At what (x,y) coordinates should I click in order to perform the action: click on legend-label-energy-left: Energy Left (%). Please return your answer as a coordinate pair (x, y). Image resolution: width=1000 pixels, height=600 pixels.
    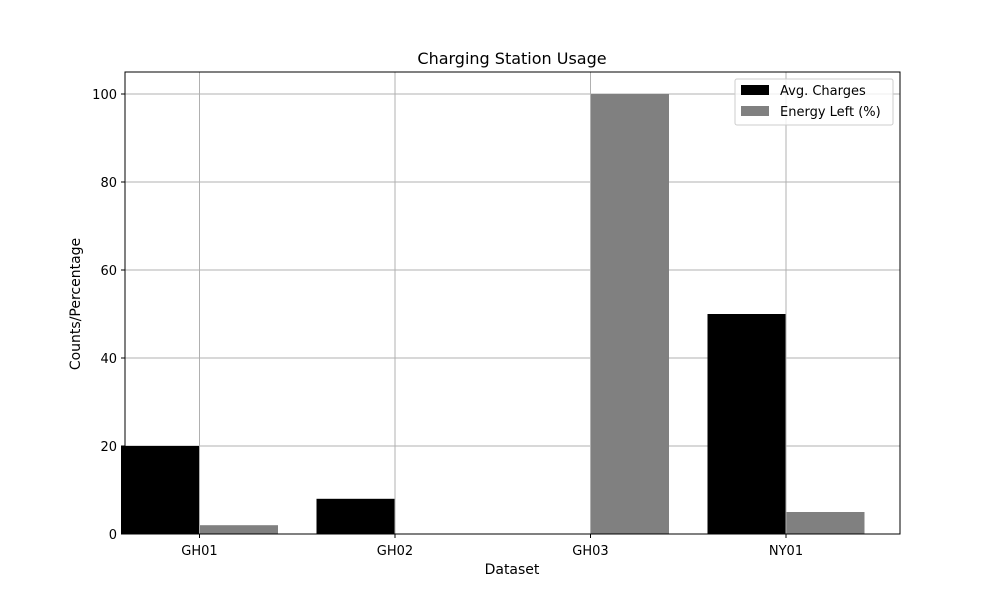
    Looking at the image, I should click on (830, 112).